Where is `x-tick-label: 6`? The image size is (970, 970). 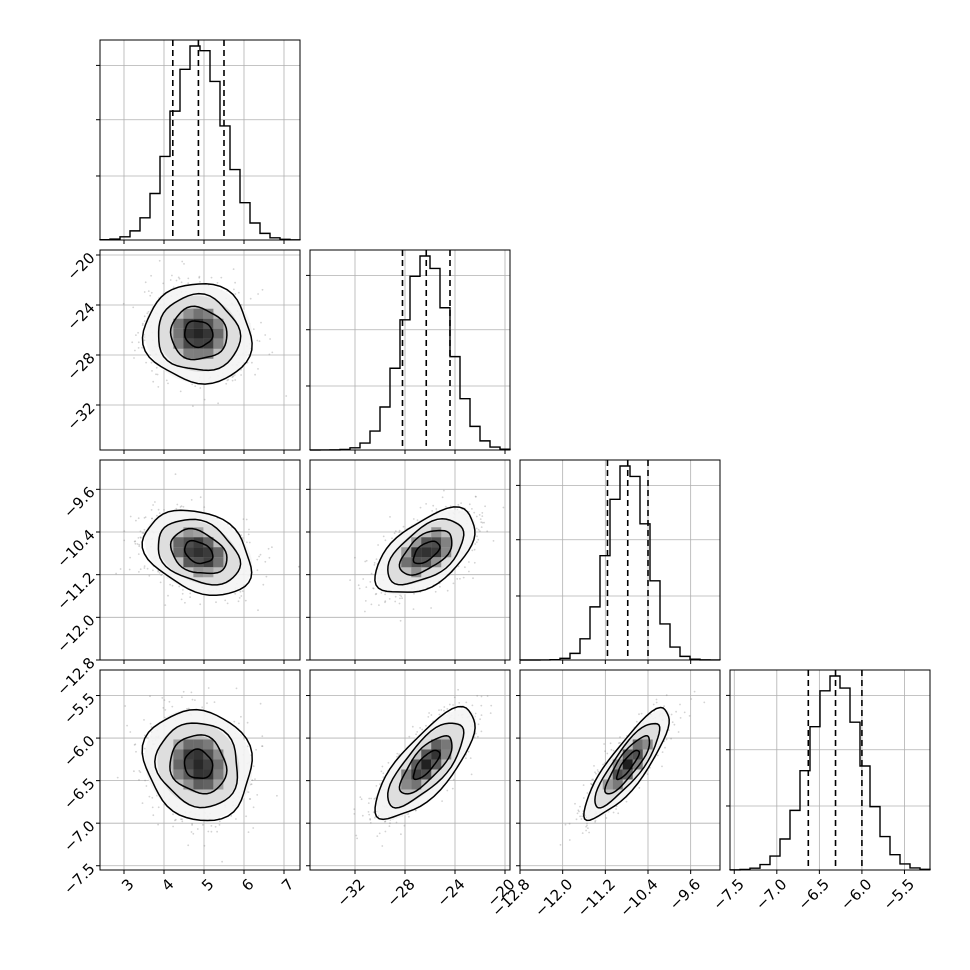
x-tick-label: 6 is located at coordinates (247, 884).